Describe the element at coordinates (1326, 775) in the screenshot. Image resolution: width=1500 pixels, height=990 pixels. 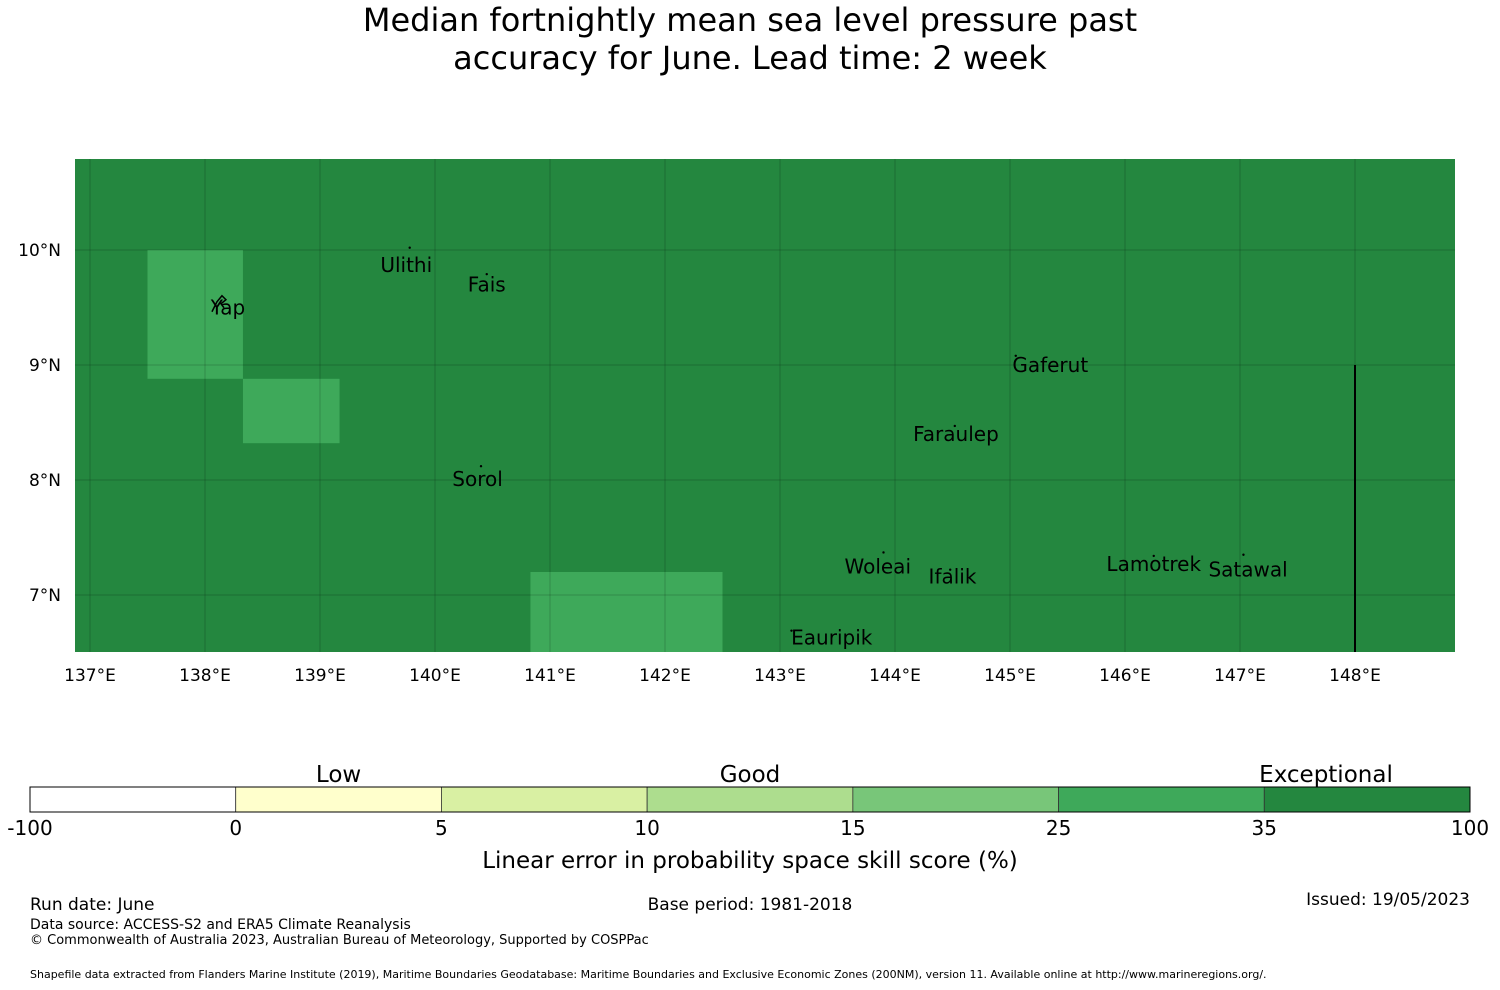
I see `colorbar-category-label: Exceptional` at that location.